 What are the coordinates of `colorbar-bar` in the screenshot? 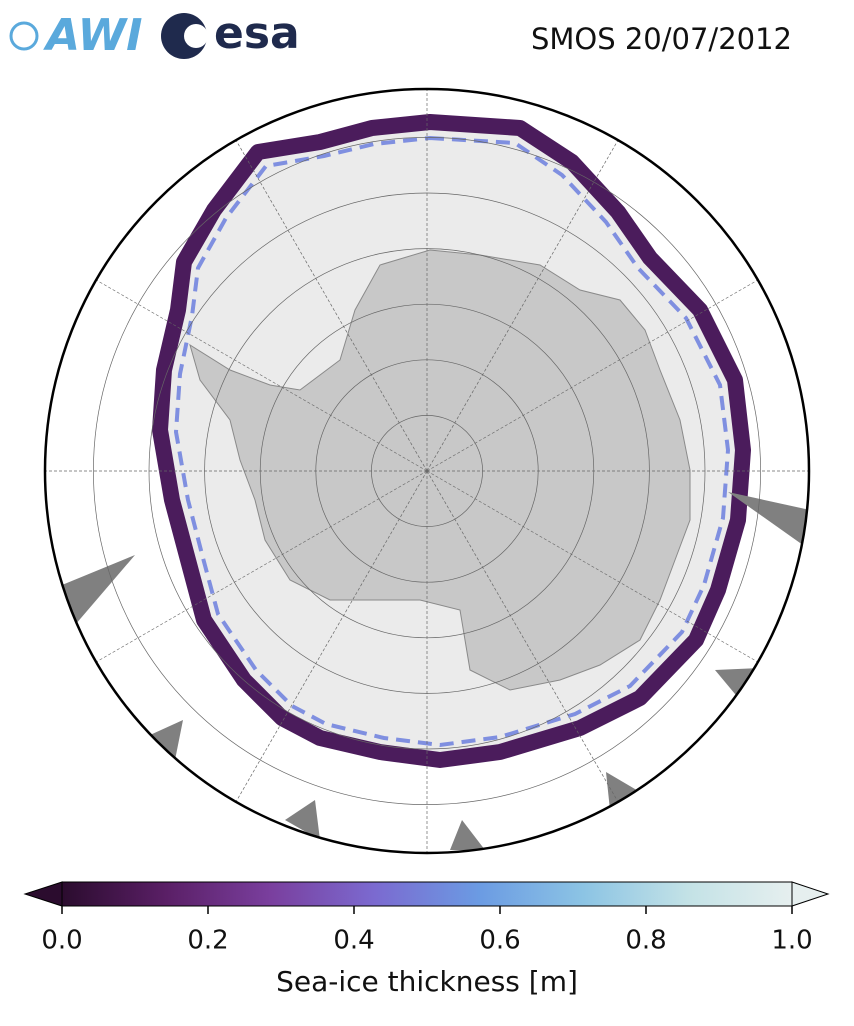 It's located at (427, 894).